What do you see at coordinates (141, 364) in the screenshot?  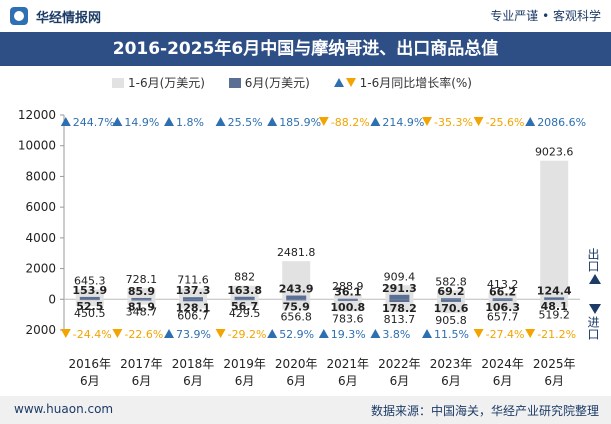 I see `x-tick-label-year: 2017年` at bounding box center [141, 364].